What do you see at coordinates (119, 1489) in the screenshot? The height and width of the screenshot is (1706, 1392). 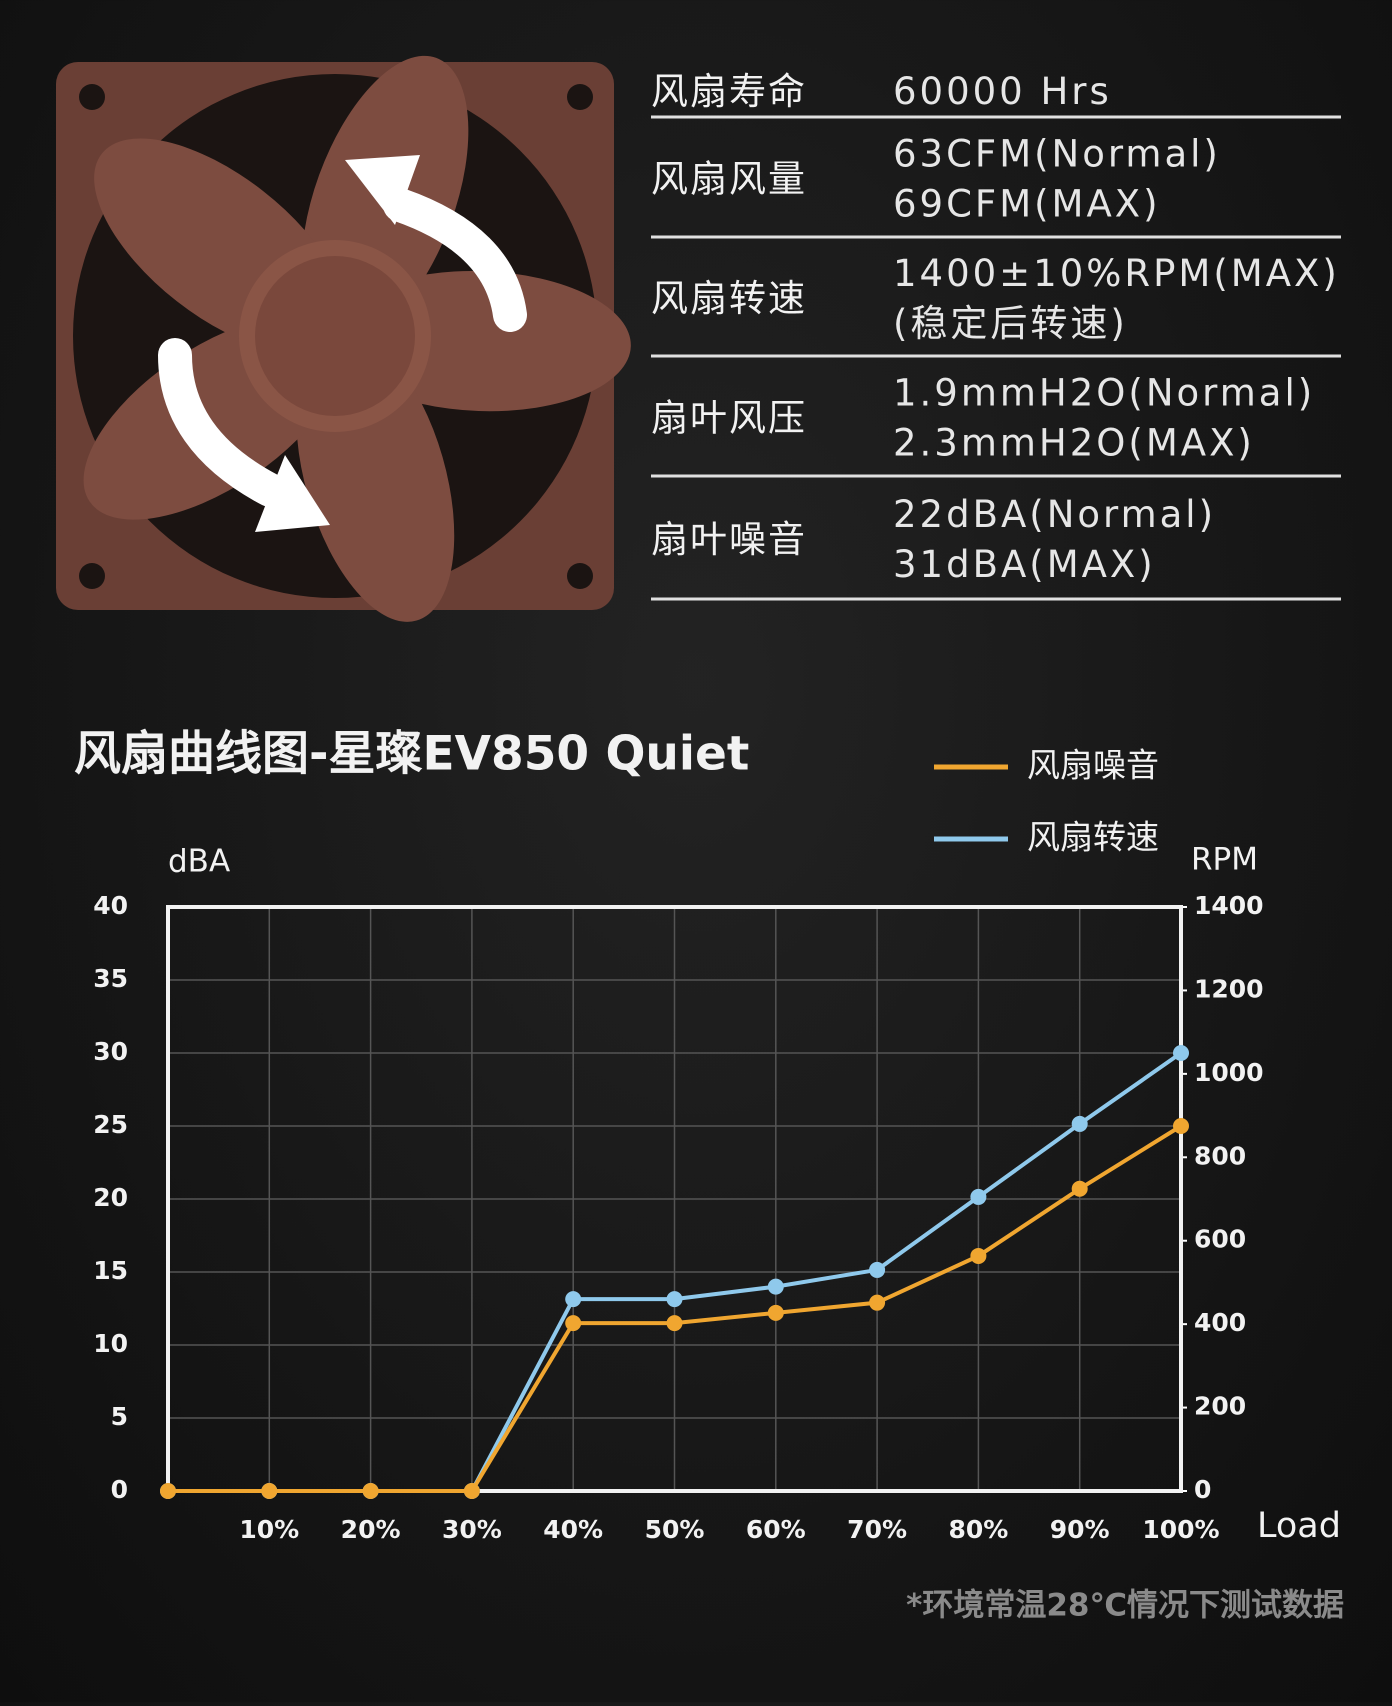 I see `y-tick-label: 0` at bounding box center [119, 1489].